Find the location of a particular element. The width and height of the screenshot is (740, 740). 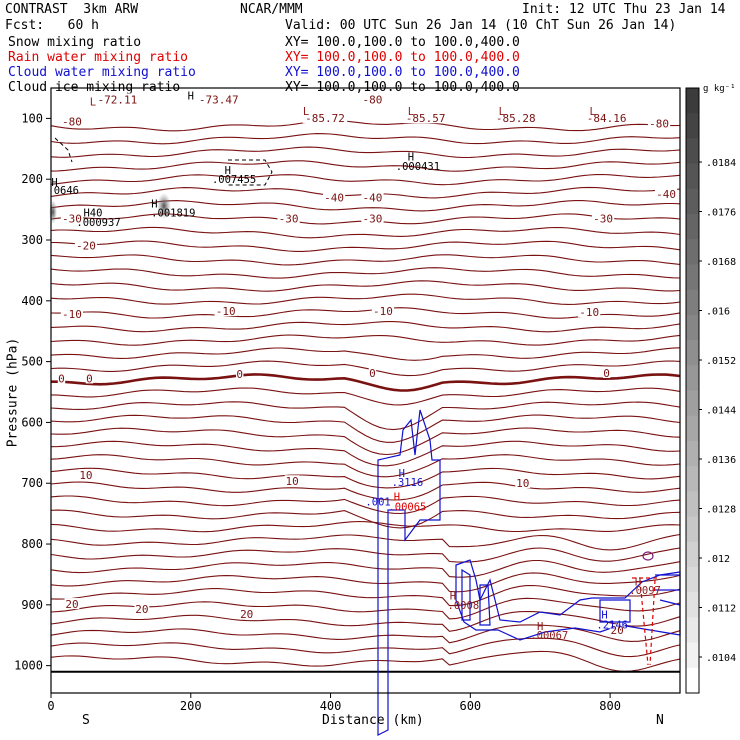

colorbar-tick-label: .0176 is located at coordinates (721, 213).